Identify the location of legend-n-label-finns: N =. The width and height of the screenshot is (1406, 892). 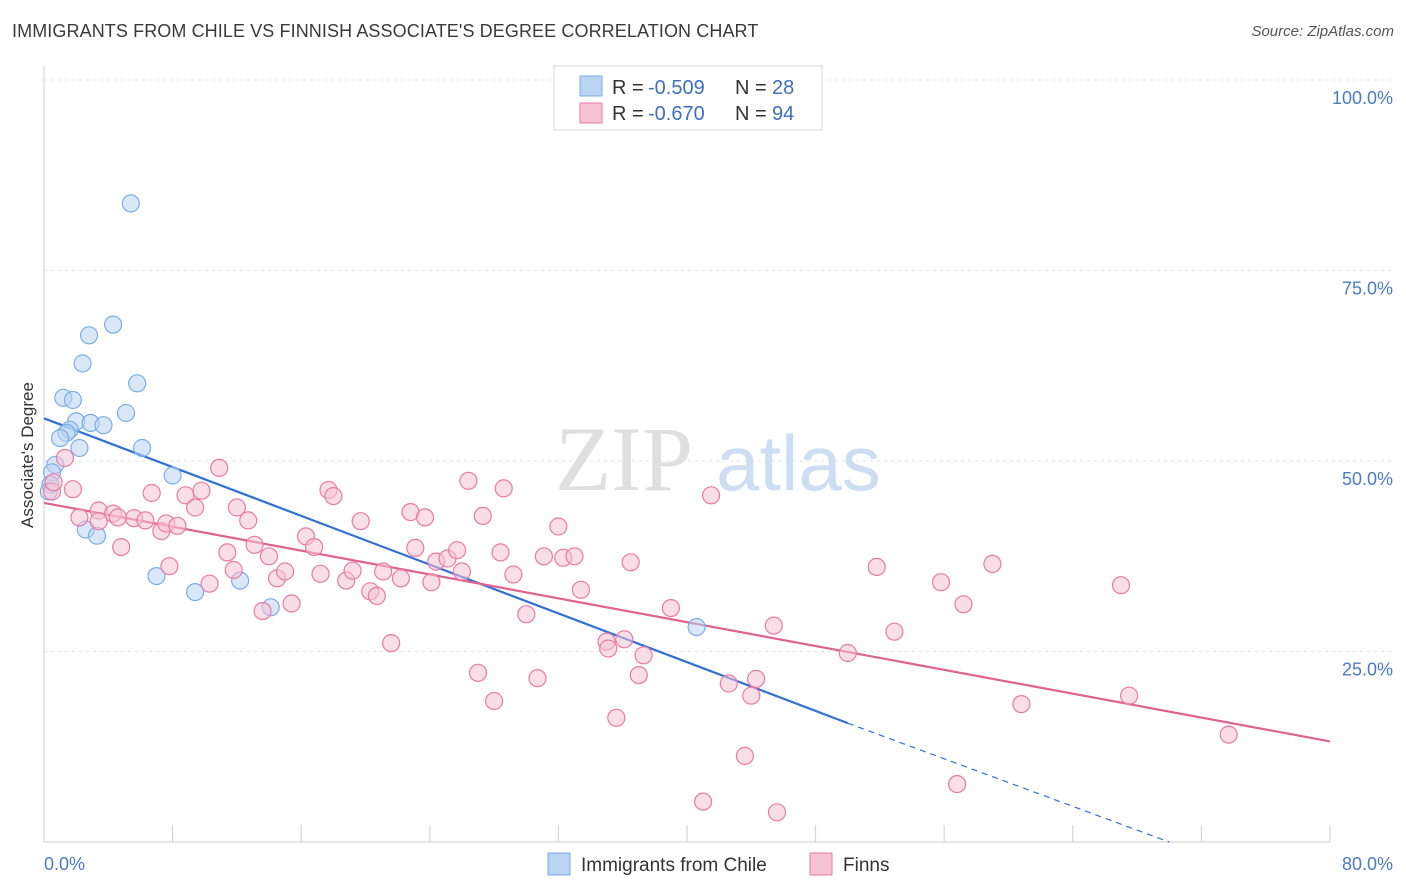
(751, 114).